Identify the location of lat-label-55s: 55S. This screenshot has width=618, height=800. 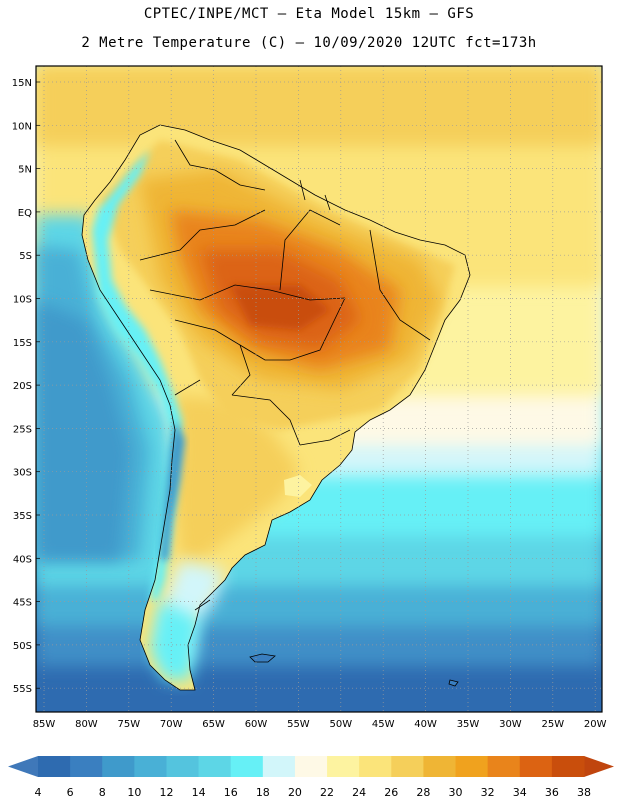
(22, 689).